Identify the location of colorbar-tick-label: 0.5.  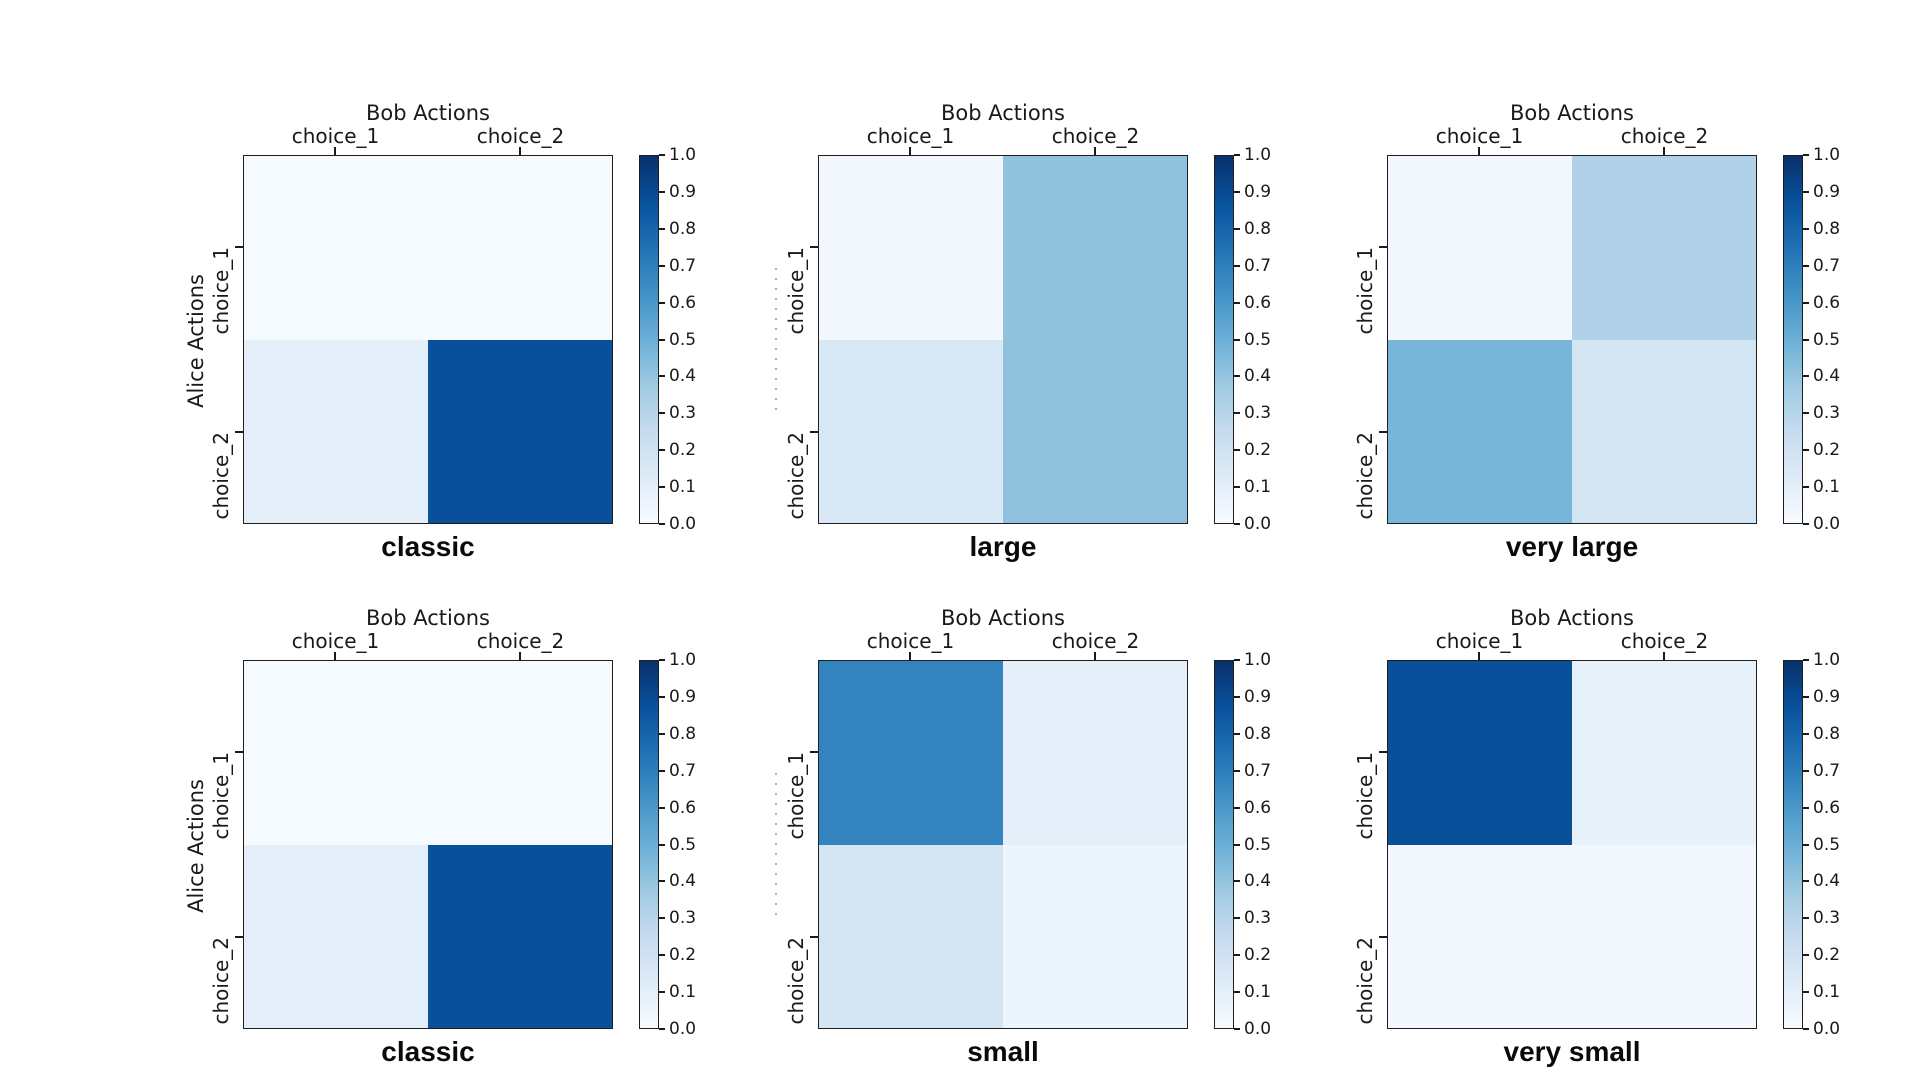
(1258, 339).